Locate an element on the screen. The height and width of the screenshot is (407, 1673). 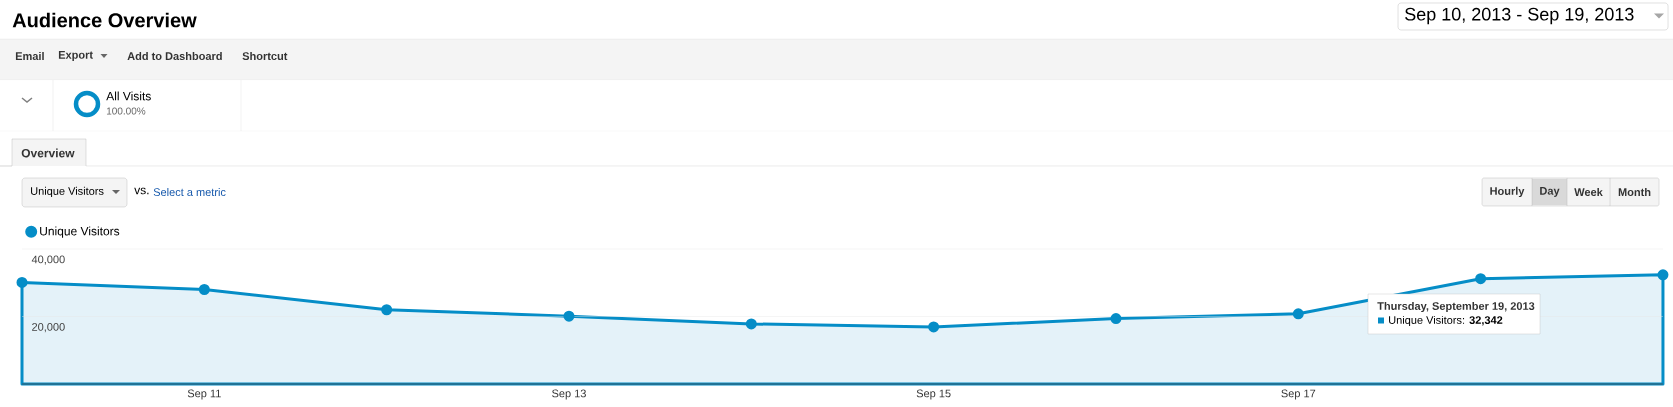
text: Unique Visitors is located at coordinates (67, 192).